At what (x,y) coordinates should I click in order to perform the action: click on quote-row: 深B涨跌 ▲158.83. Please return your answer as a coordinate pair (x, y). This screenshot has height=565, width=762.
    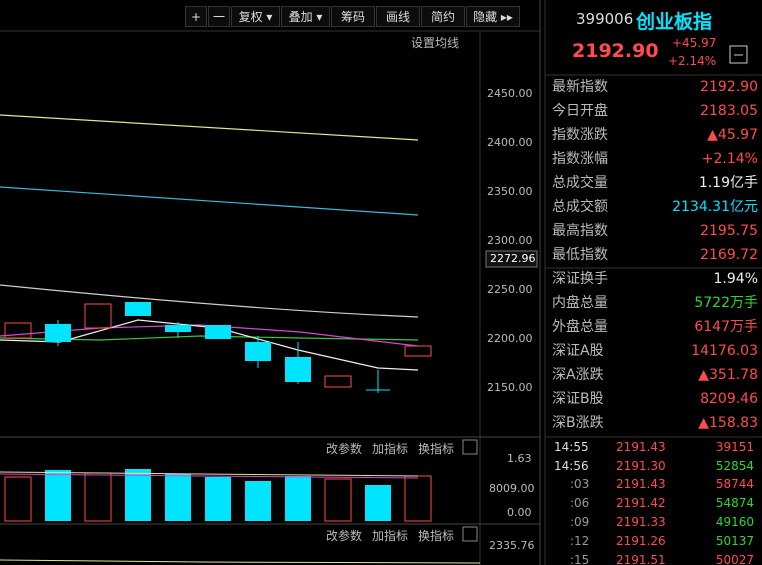
    Looking at the image, I should click on (654, 423).